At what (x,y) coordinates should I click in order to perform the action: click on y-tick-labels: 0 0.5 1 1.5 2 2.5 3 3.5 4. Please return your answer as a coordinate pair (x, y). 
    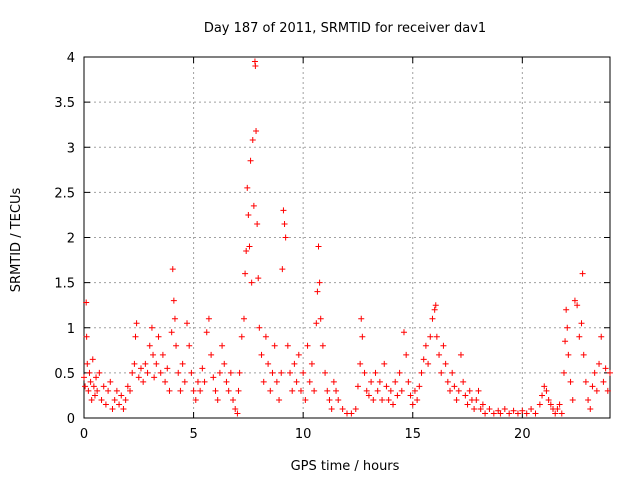
    Looking at the image, I should click on (64, 239).